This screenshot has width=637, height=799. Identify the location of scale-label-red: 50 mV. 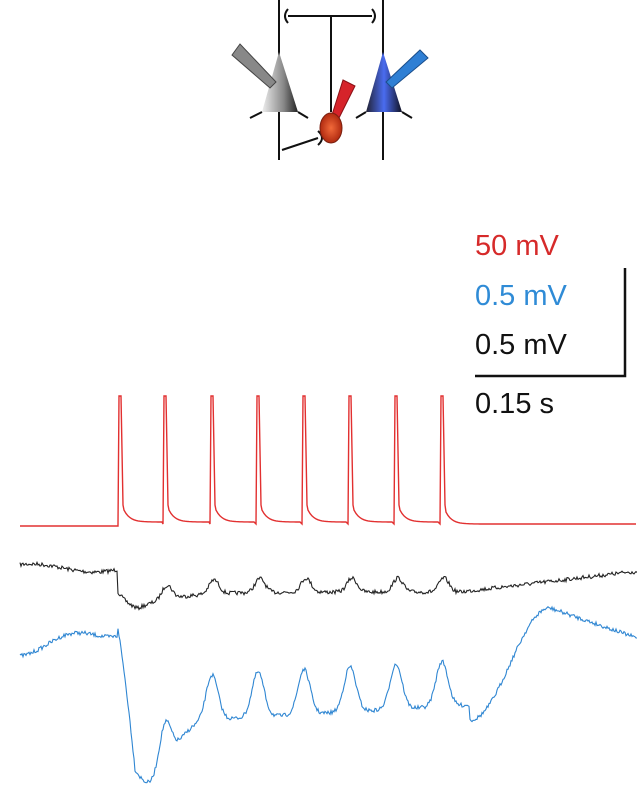
(517, 246).